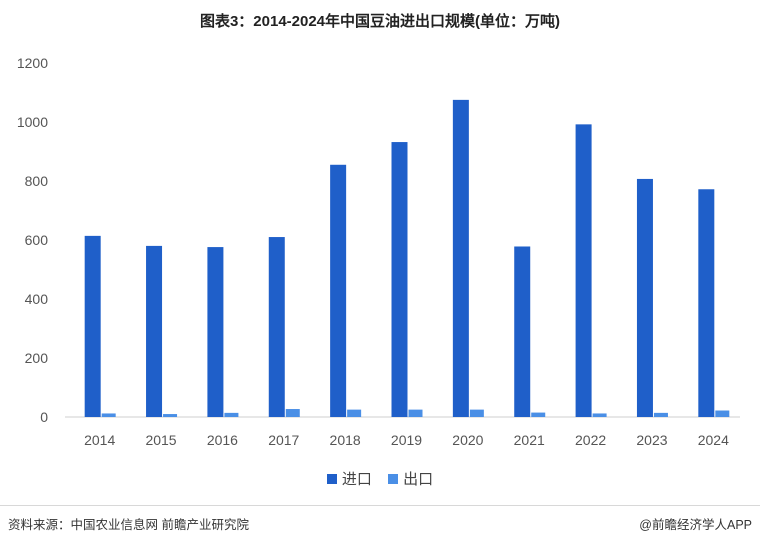 Image resolution: width=760 pixels, height=546 pixels. Describe the element at coordinates (37, 299) in the screenshot. I see `y-tick-label: 400` at that location.